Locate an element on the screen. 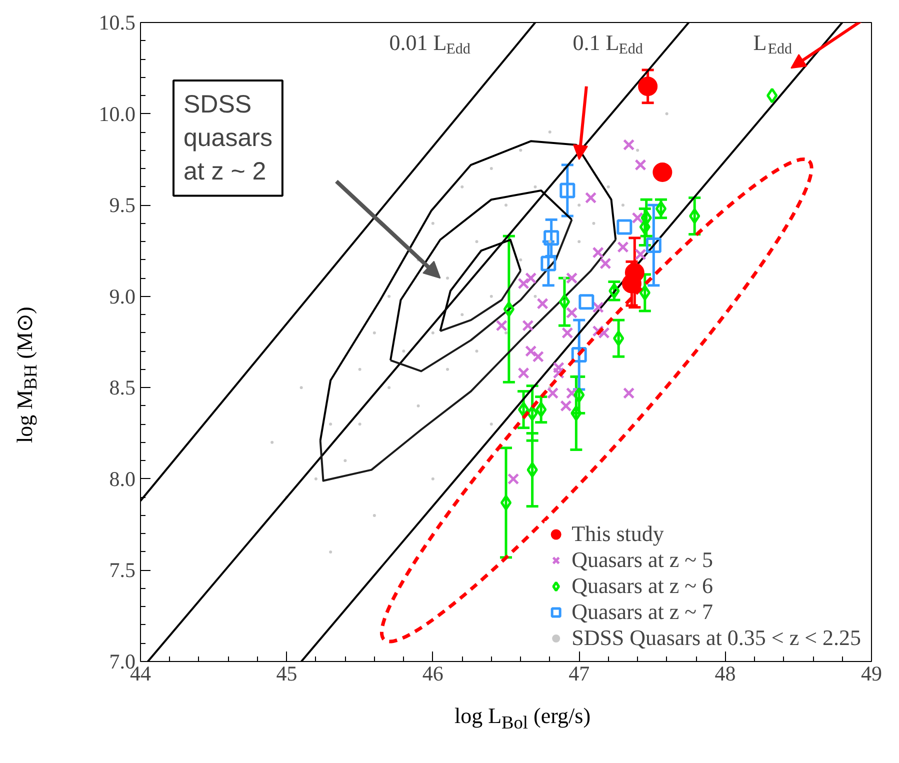 This screenshot has width=899, height=763. y-tick-label: 7.5 is located at coordinates (122, 570).